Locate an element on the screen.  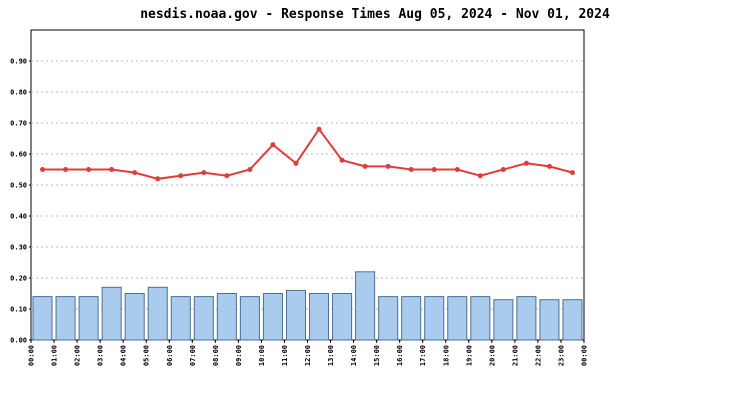
y-tick-label: 0.60 is located at coordinates (18, 155).